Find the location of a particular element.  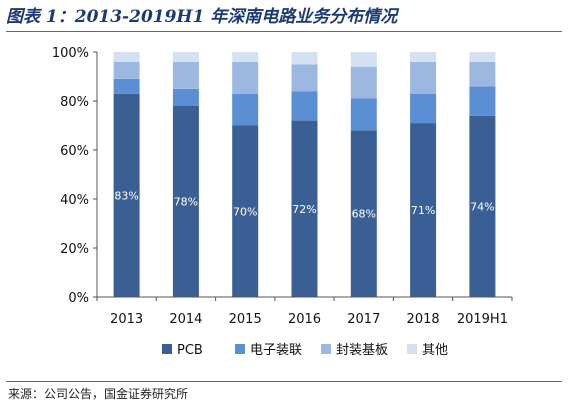

bar-segment-电子装联-2018 is located at coordinates (423, 108).